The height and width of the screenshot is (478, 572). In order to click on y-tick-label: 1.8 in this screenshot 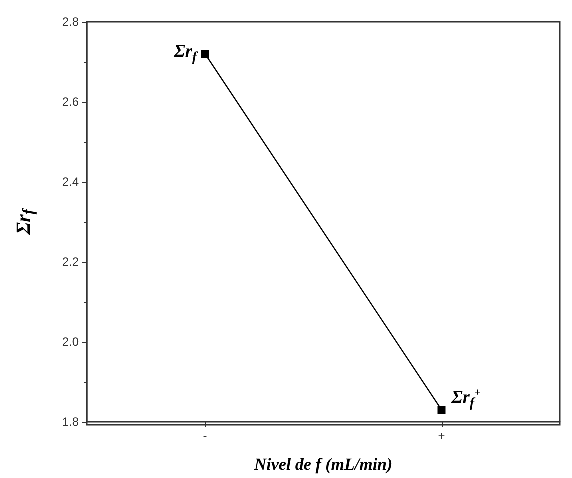, I will do `click(71, 422)`.